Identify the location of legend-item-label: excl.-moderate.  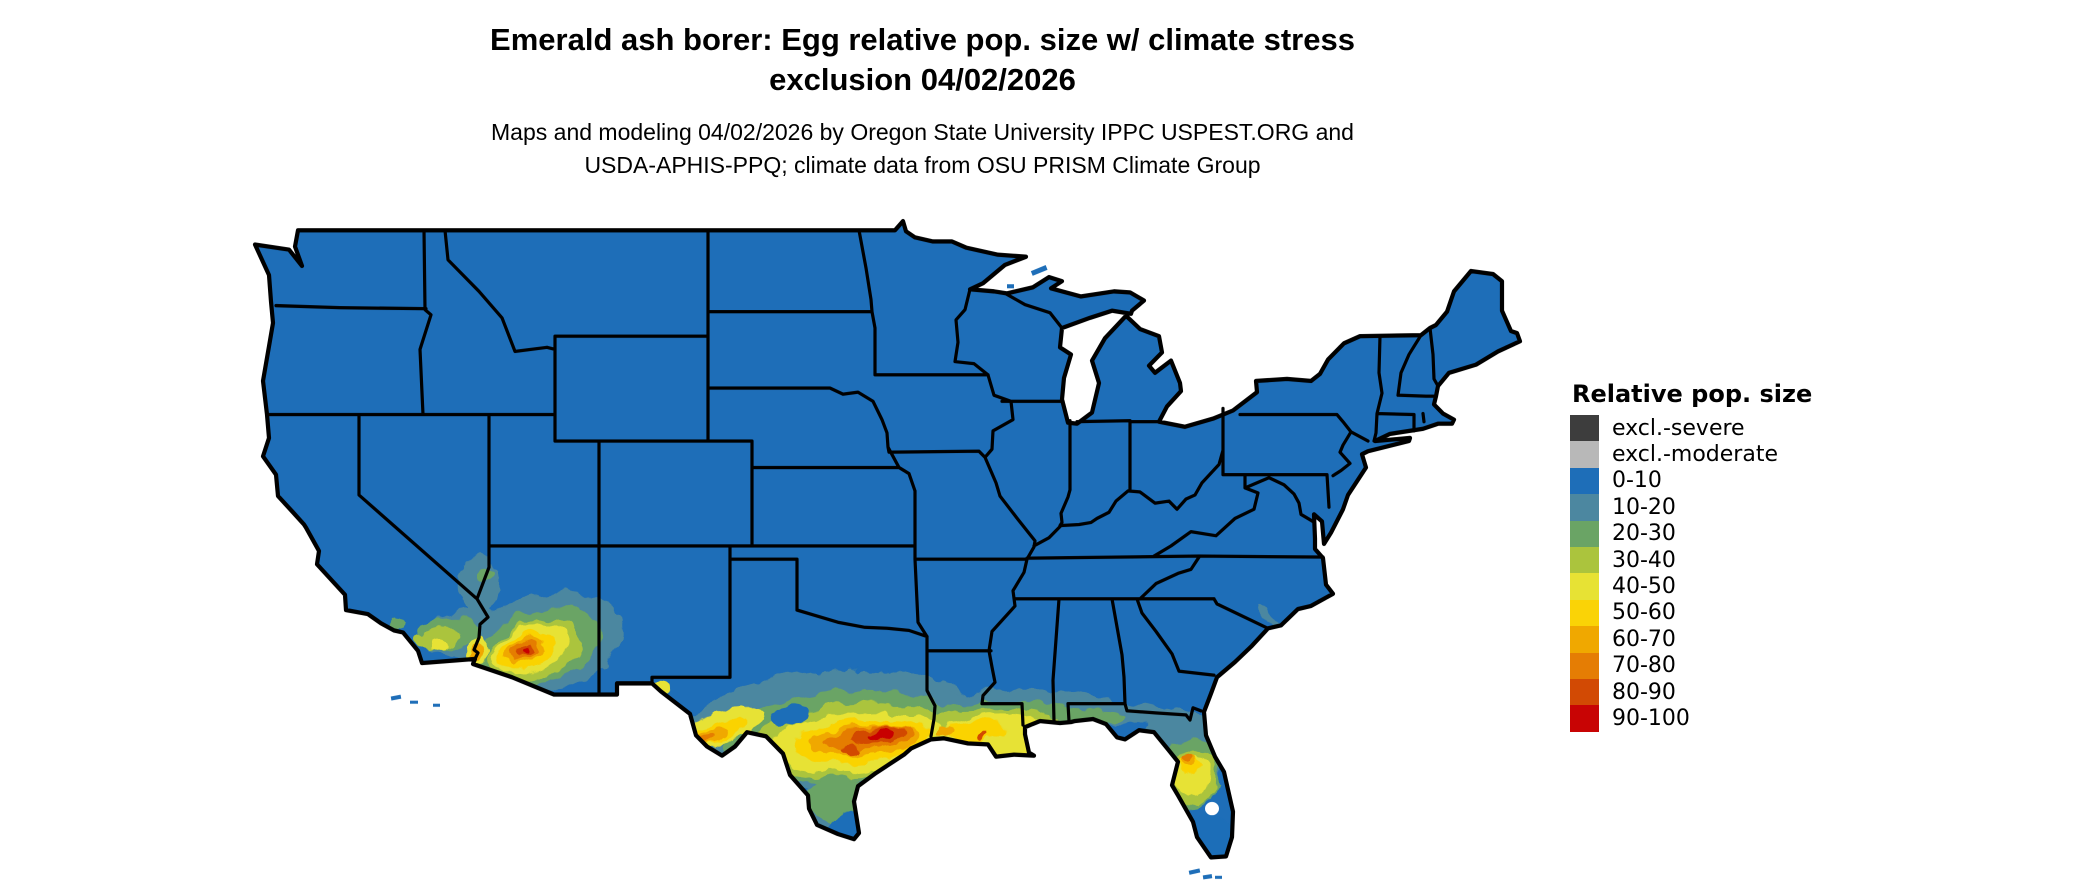
(1695, 455).